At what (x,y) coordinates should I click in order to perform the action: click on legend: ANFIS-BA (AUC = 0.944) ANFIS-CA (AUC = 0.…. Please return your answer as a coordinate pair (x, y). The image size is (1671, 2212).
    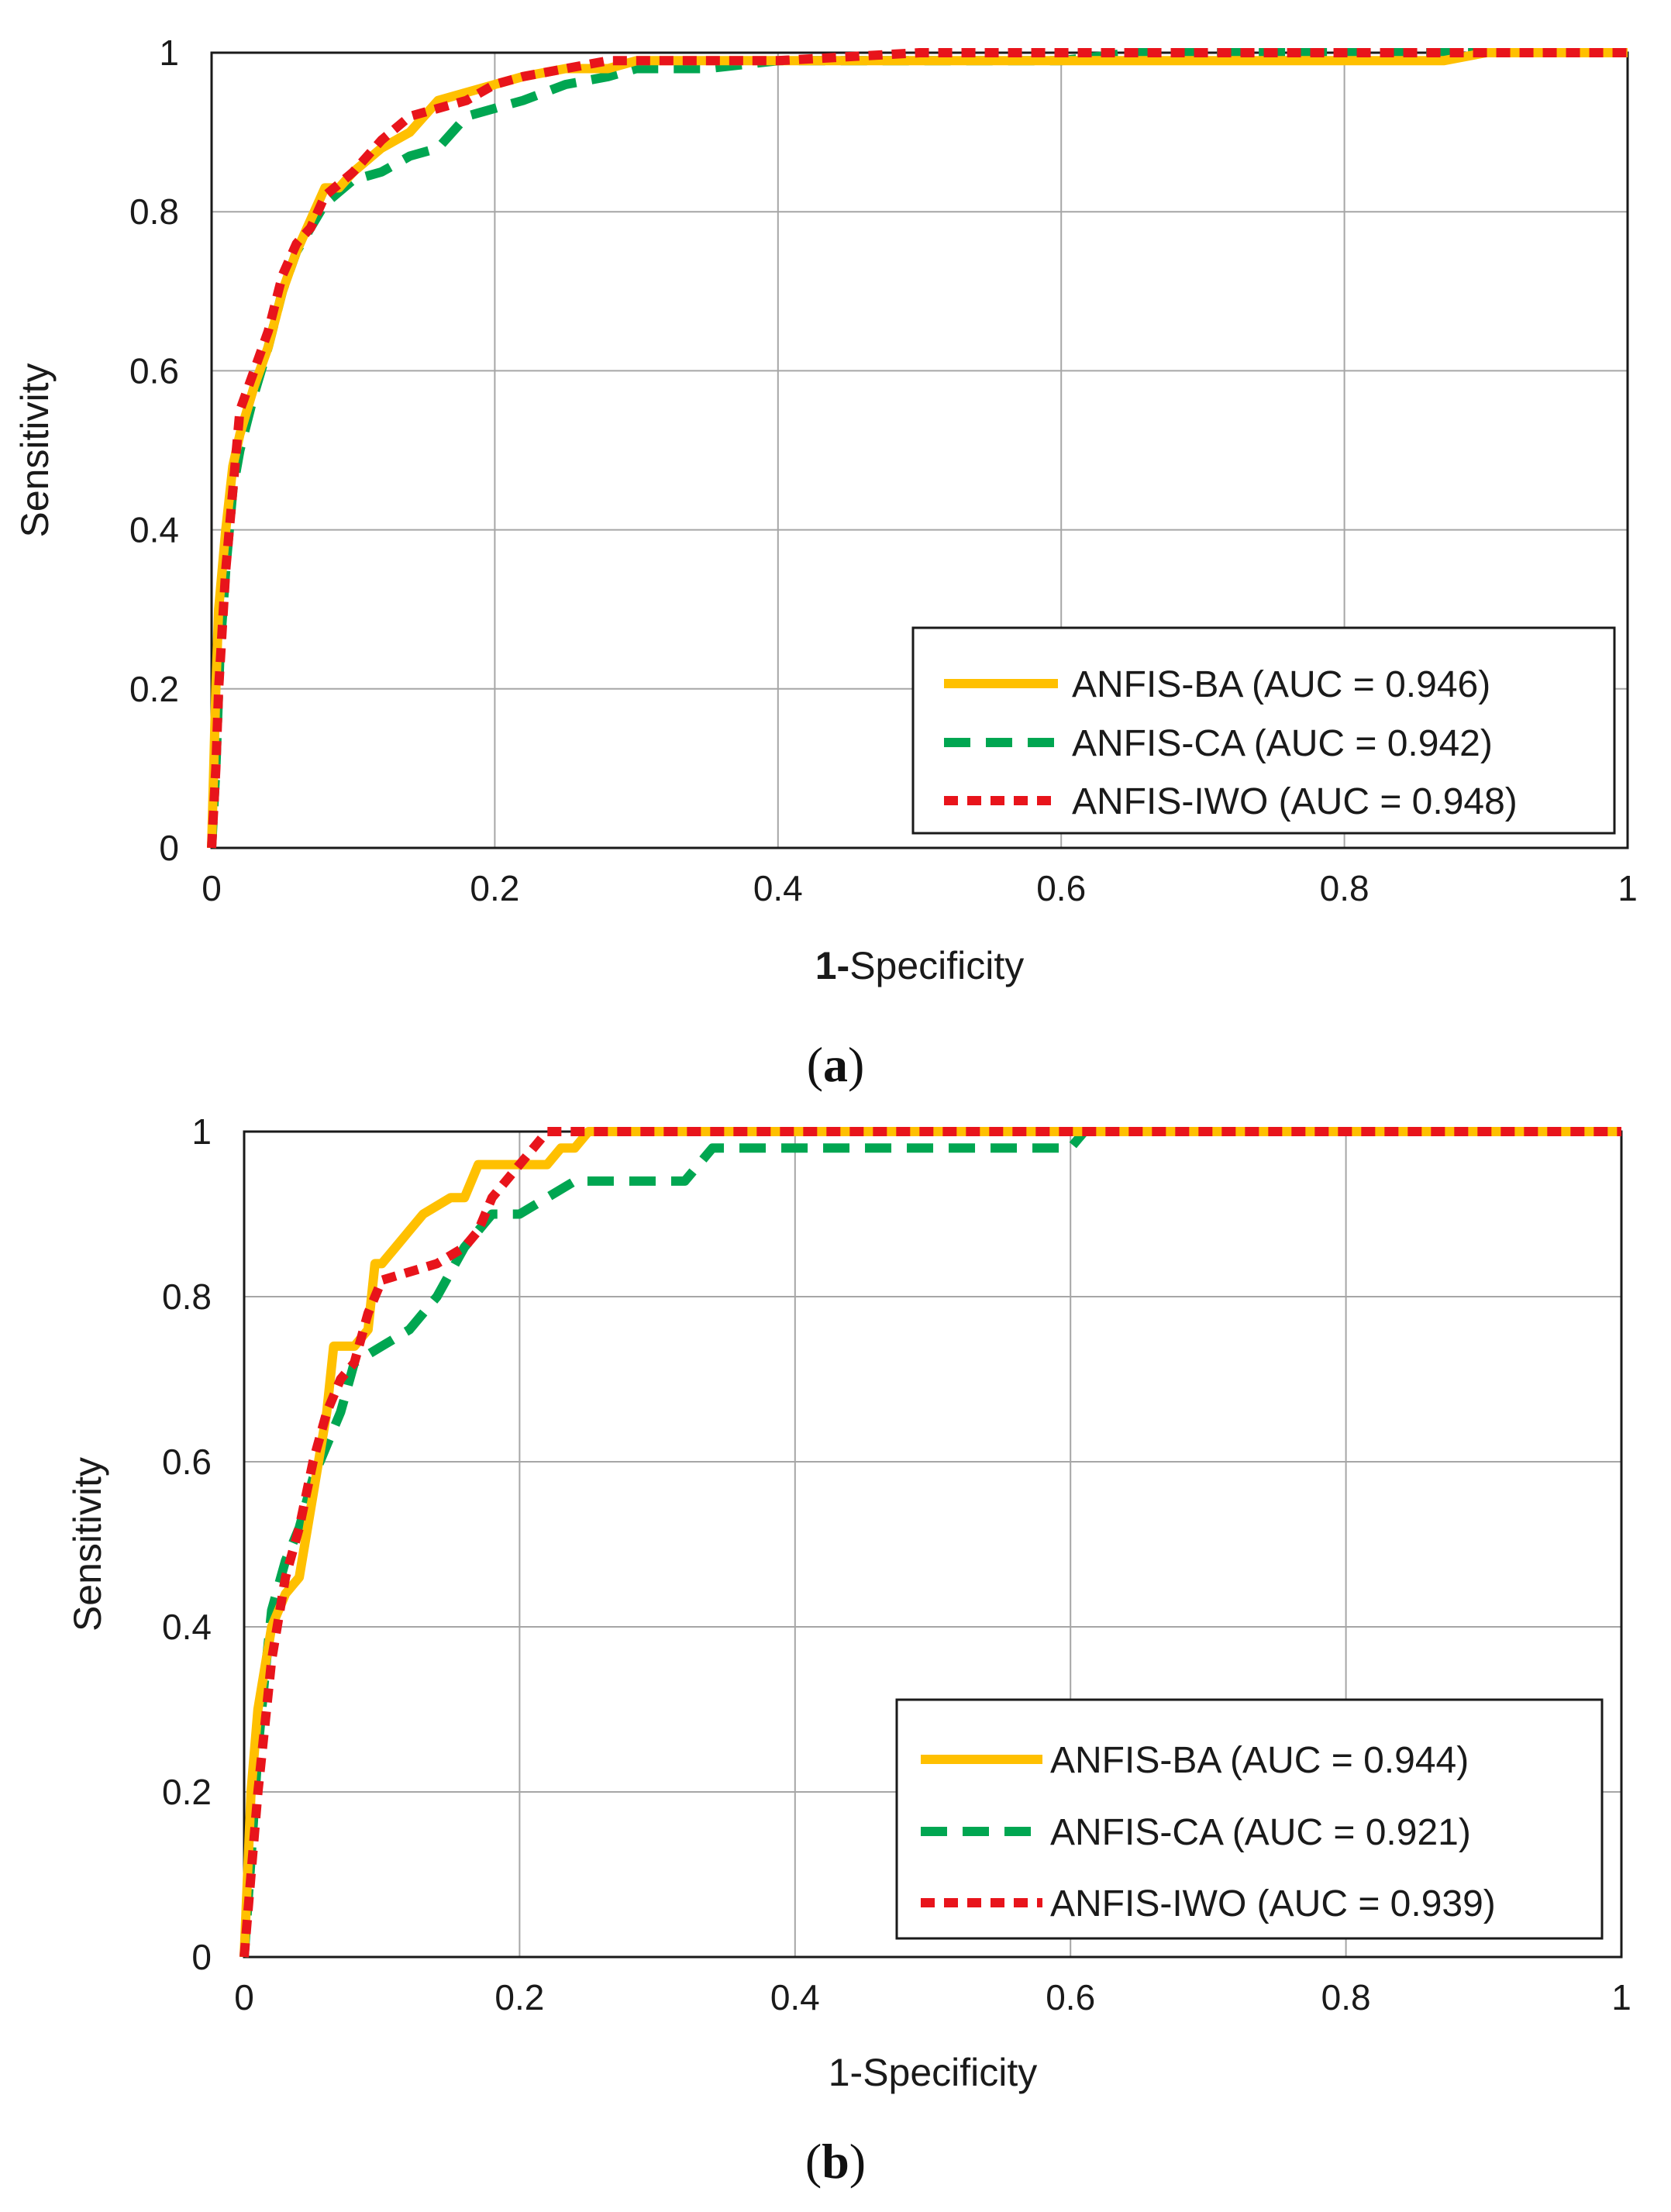
    Looking at the image, I should click on (1249, 1819).